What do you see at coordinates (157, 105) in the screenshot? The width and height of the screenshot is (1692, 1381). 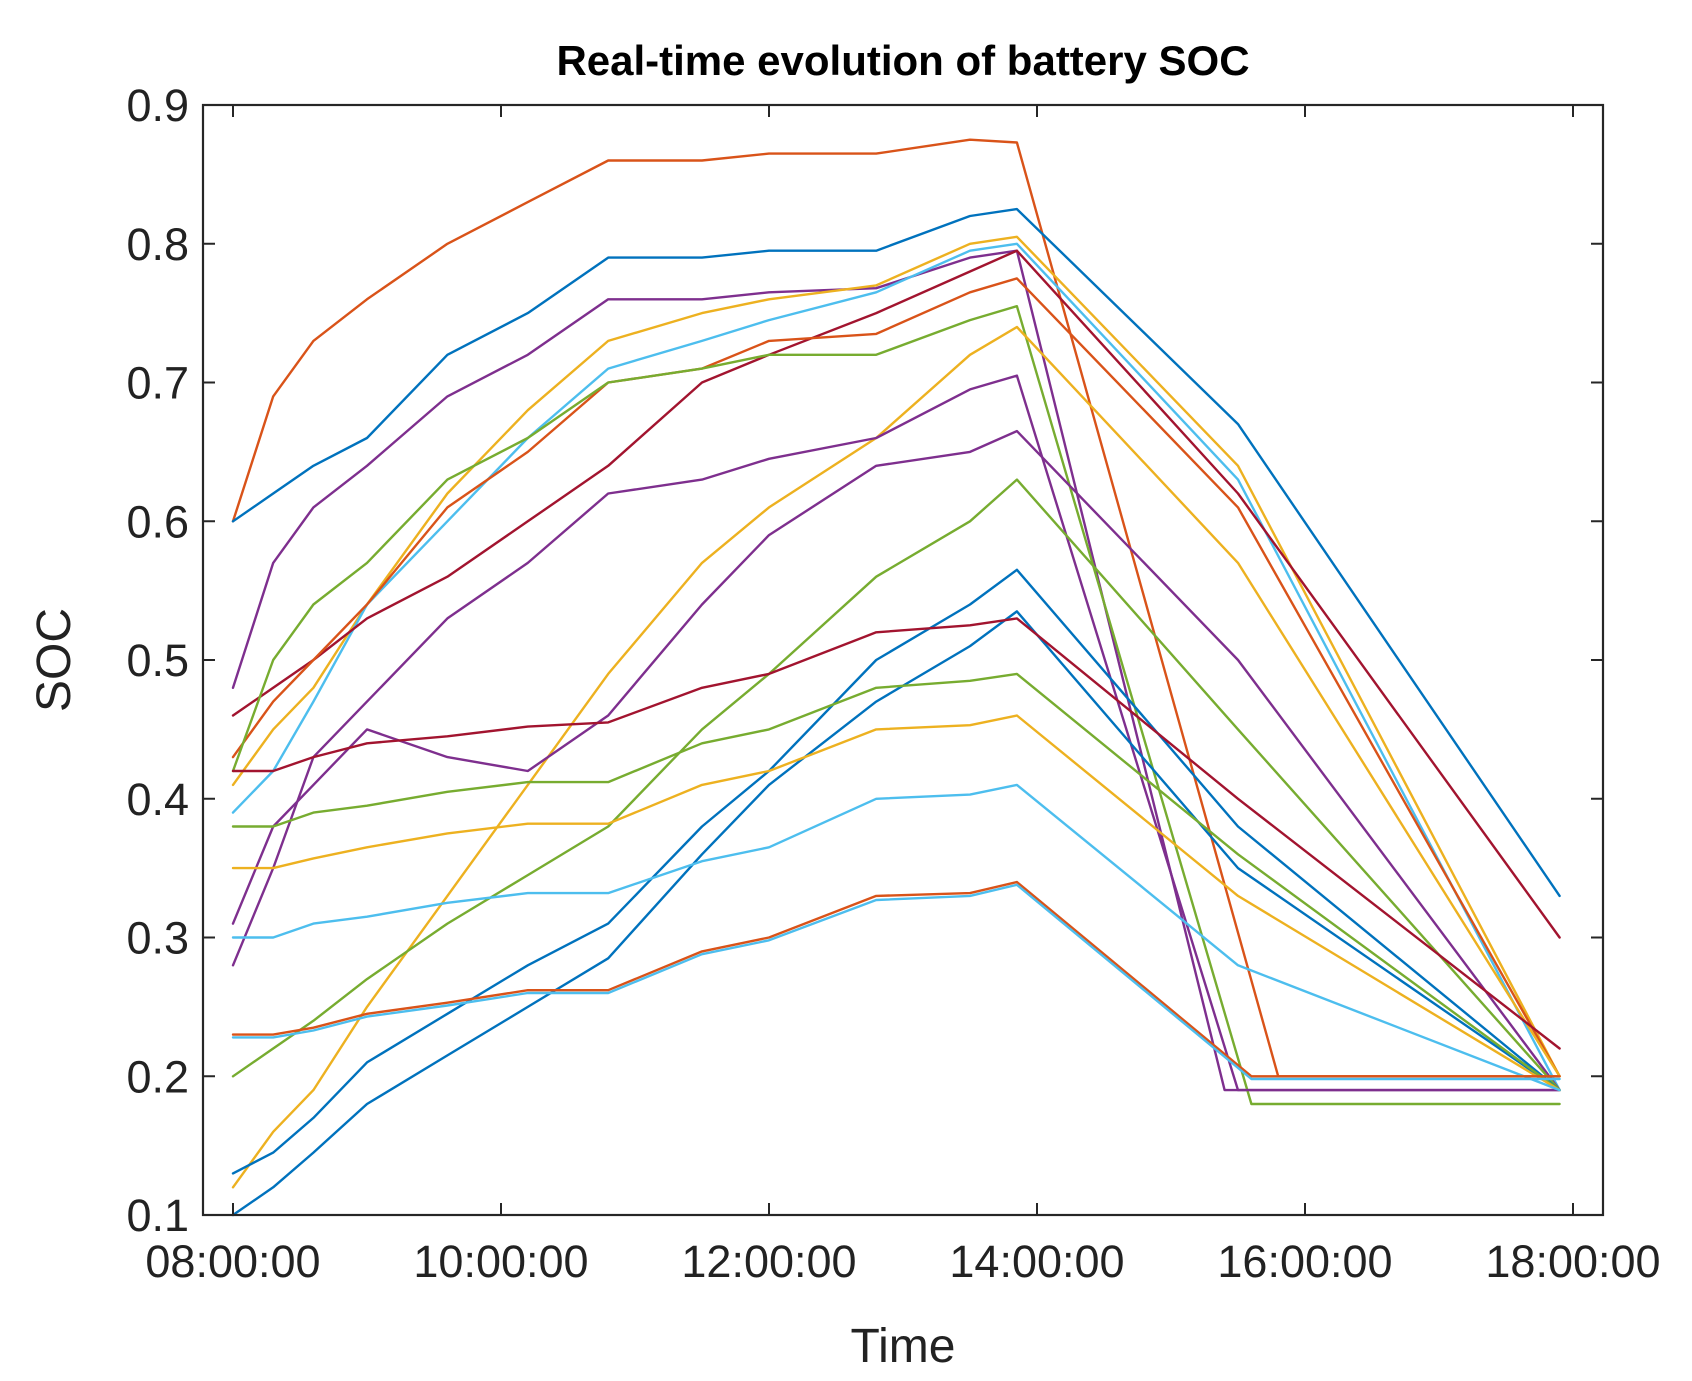 I see `y-tick-label-8: 0.9` at bounding box center [157, 105].